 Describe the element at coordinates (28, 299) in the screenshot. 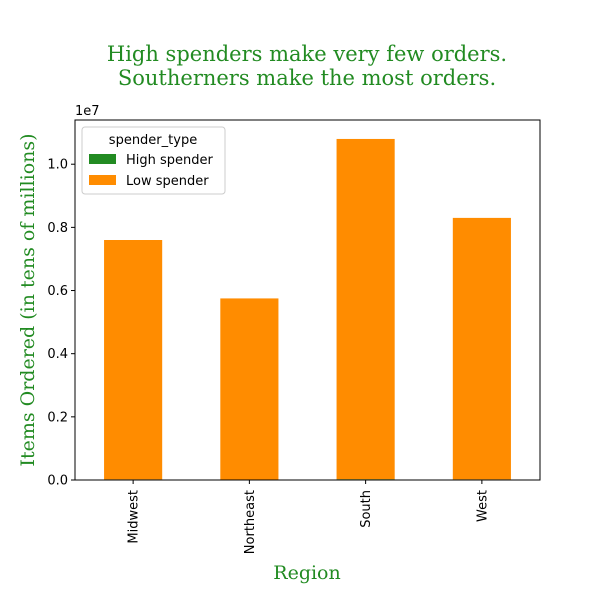

I see `y-axis-label: Items Ordered (in tens of millions)` at that location.